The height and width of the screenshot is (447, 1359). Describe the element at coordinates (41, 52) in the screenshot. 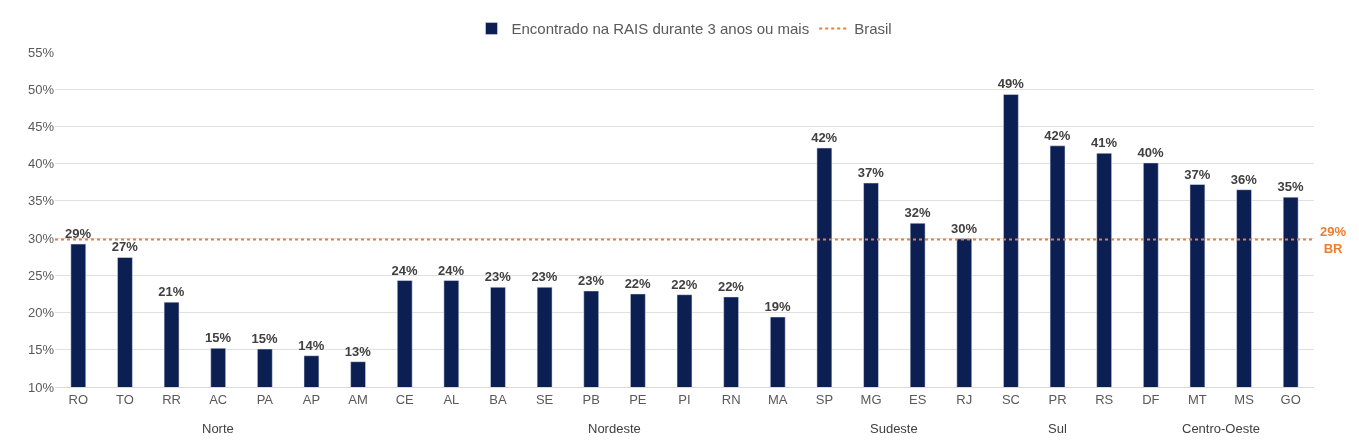

I see `y-tick-label: 55%` at that location.